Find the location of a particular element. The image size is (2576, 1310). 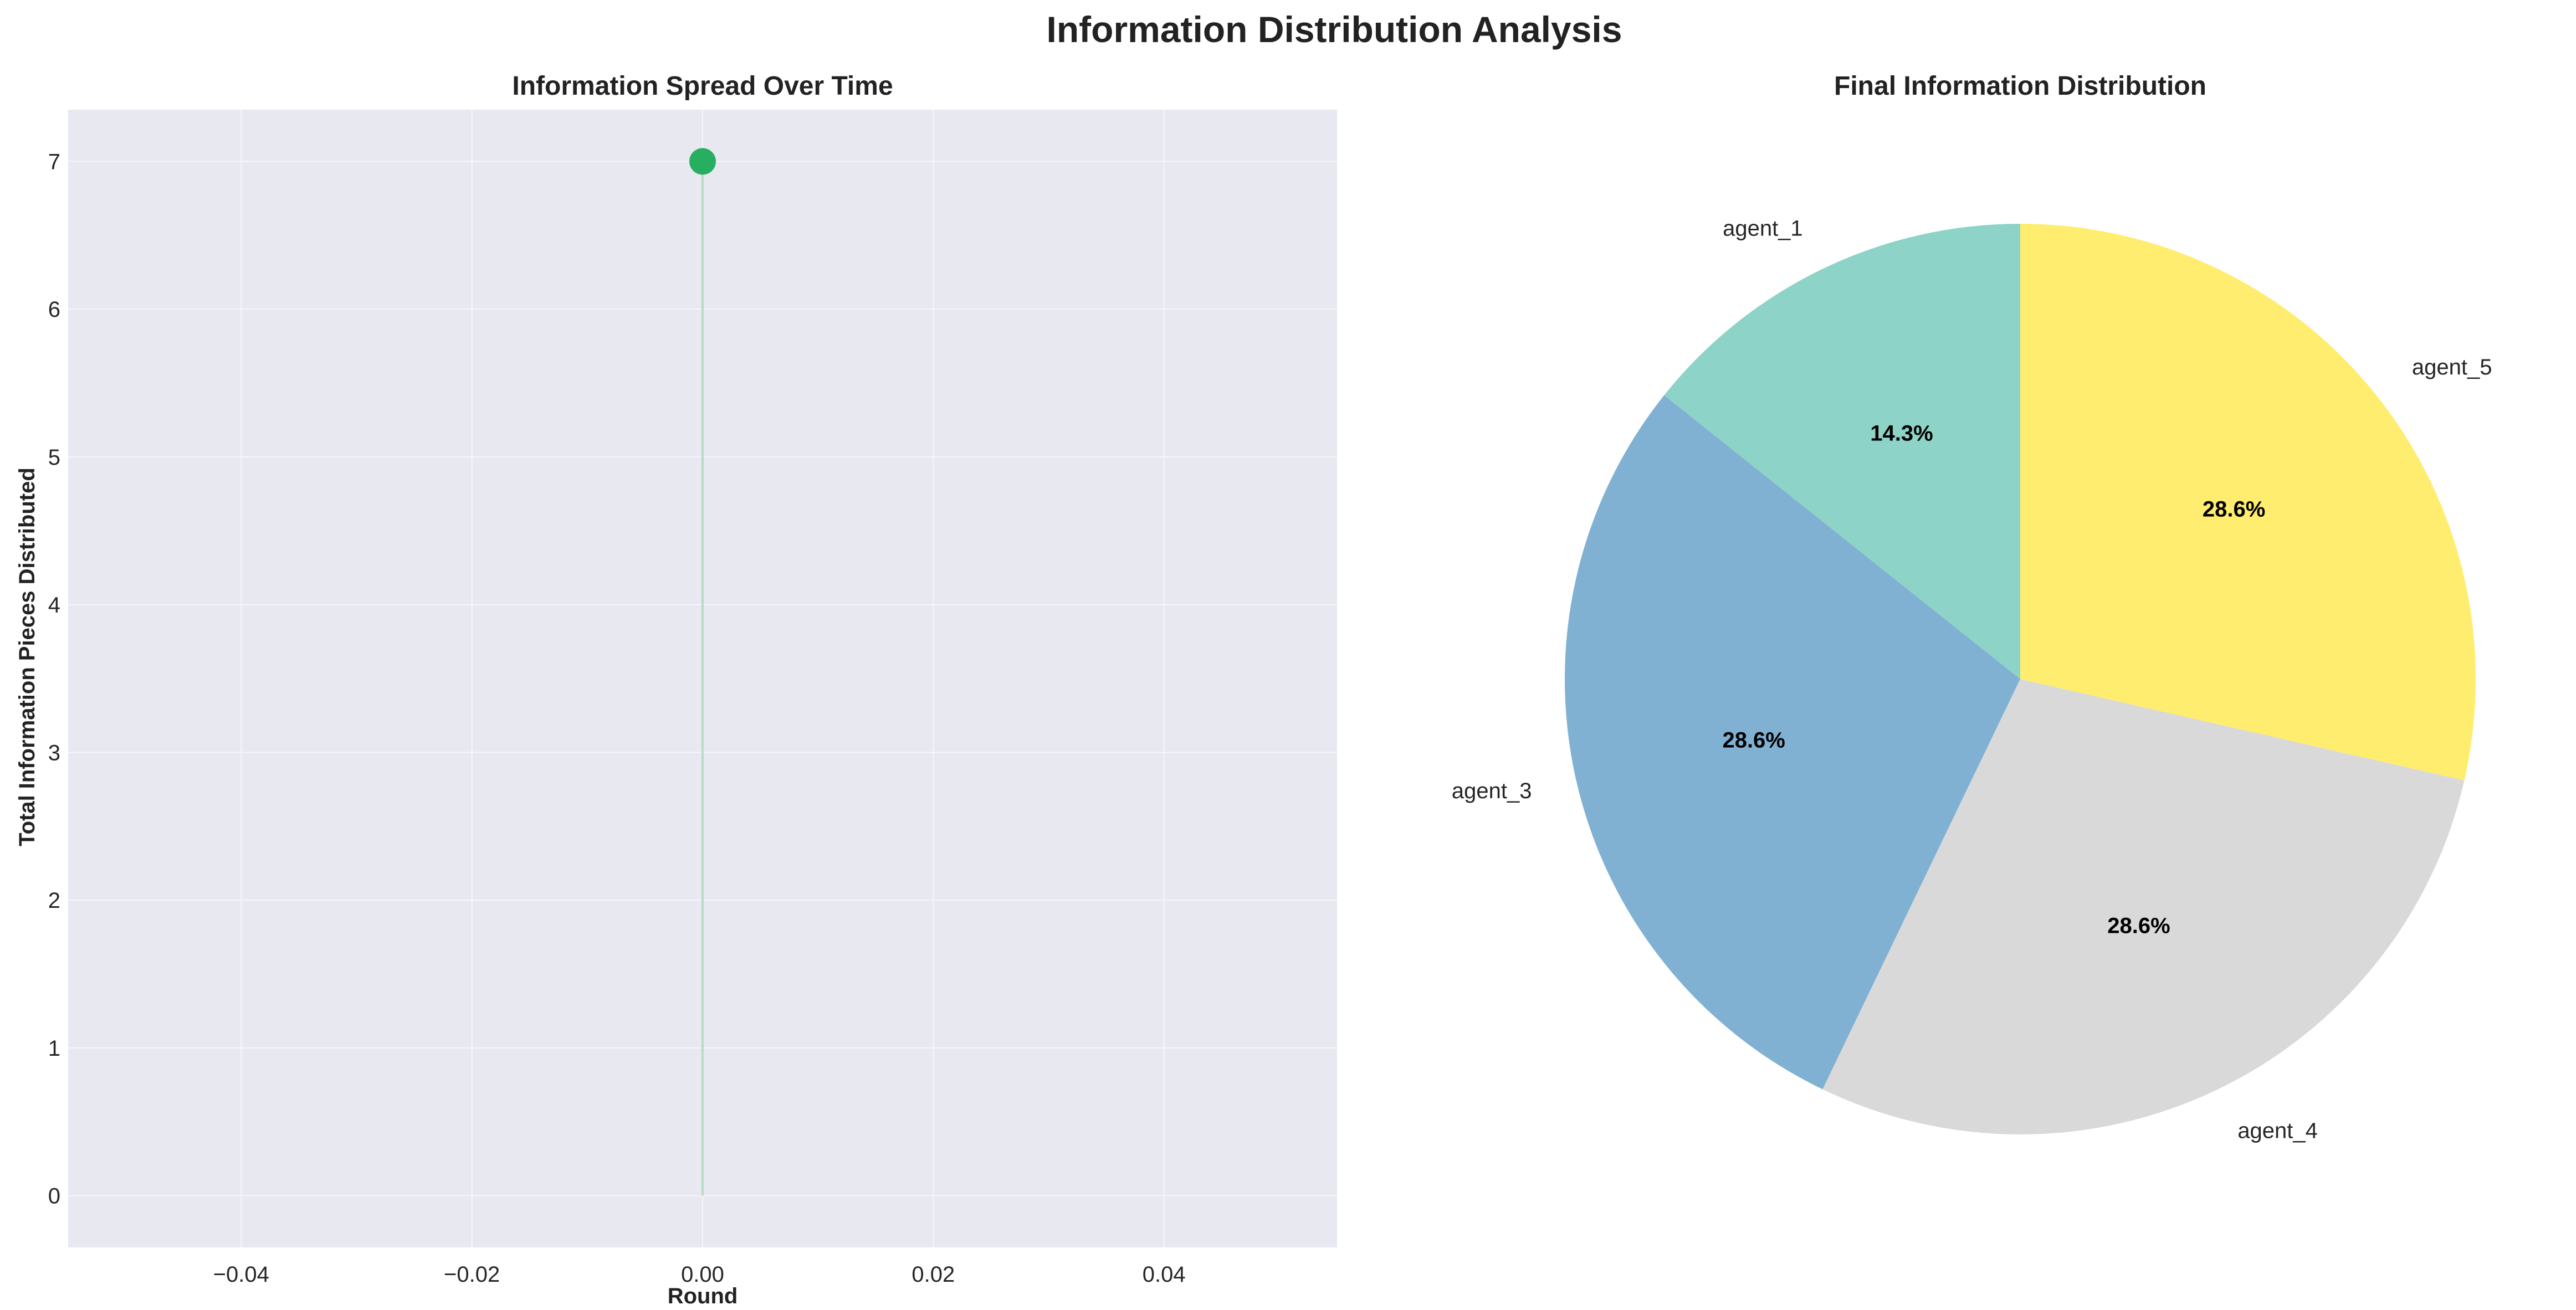

x-tick-label: −0.04 is located at coordinates (241, 1275).